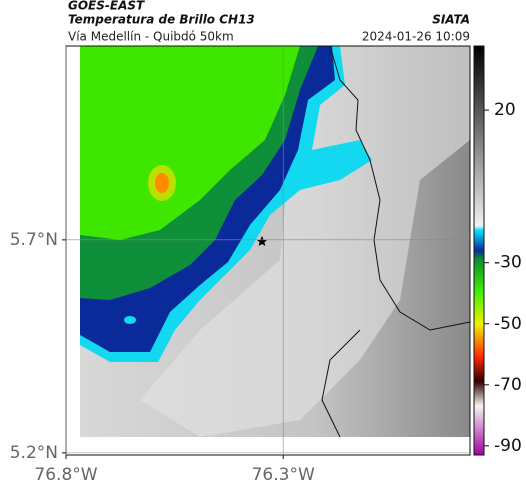 This screenshot has height=491, width=526. Describe the element at coordinates (161, 20) in the screenshot. I see `title: Temperatura de Brillo CH13` at that location.